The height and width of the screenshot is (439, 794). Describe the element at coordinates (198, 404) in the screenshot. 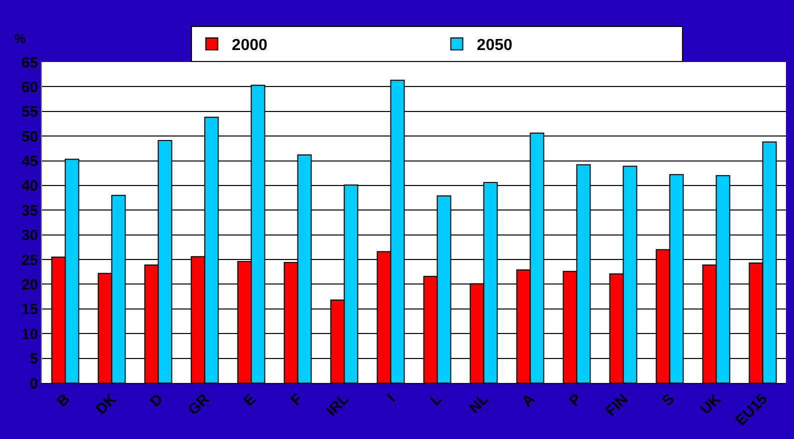

I see `x-tick-label: GR` at that location.